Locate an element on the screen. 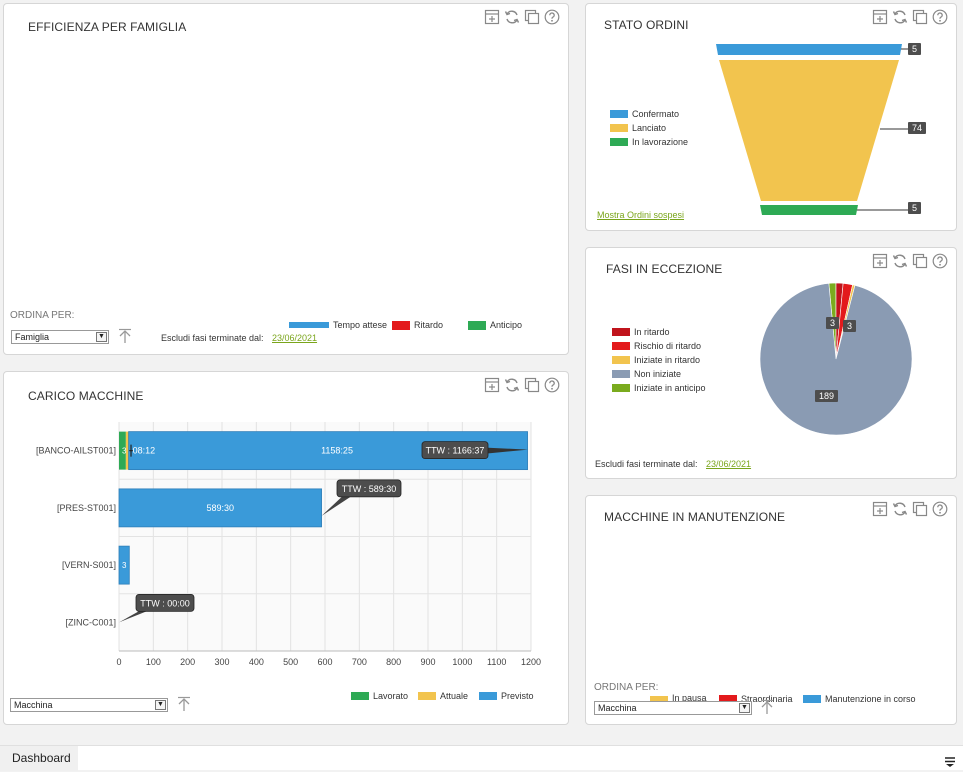 This screenshot has width=963, height=772. y-tick-label: [PRES-ST001] is located at coordinates (86, 508).